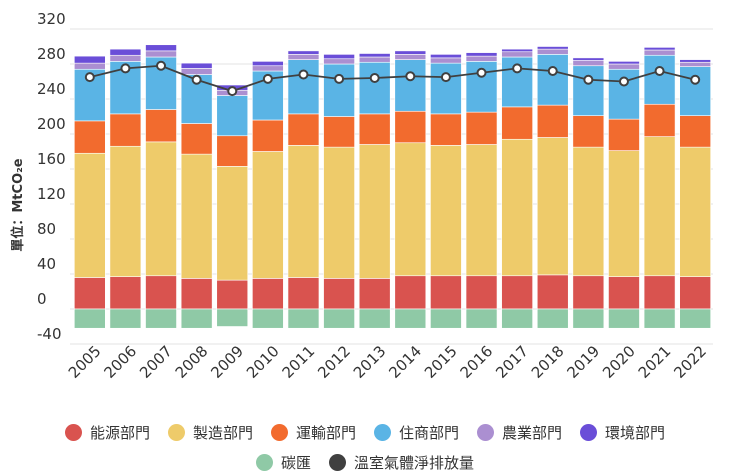 This screenshot has height=474, width=730. I want to click on legend-item: 住商部門, so click(416, 432).